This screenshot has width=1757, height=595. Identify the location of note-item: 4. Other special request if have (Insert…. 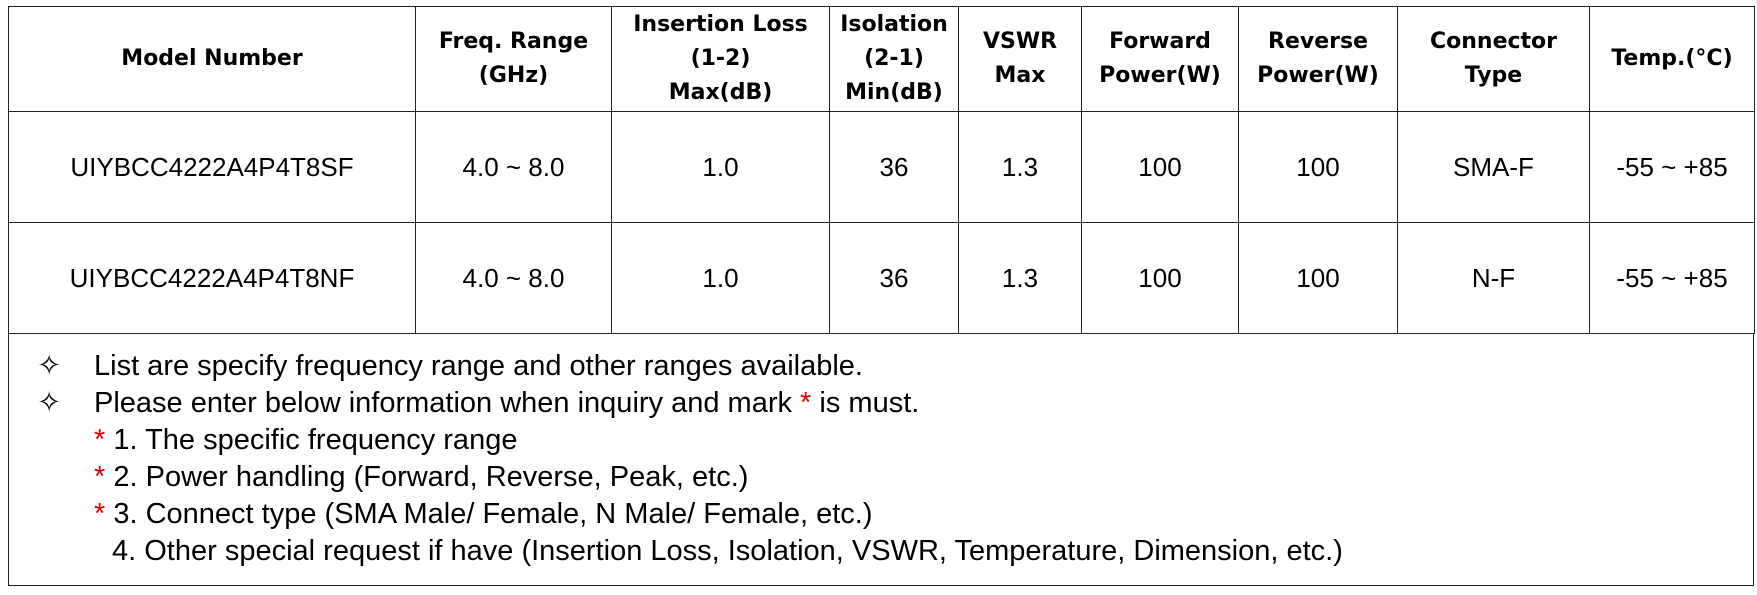
(881, 551).